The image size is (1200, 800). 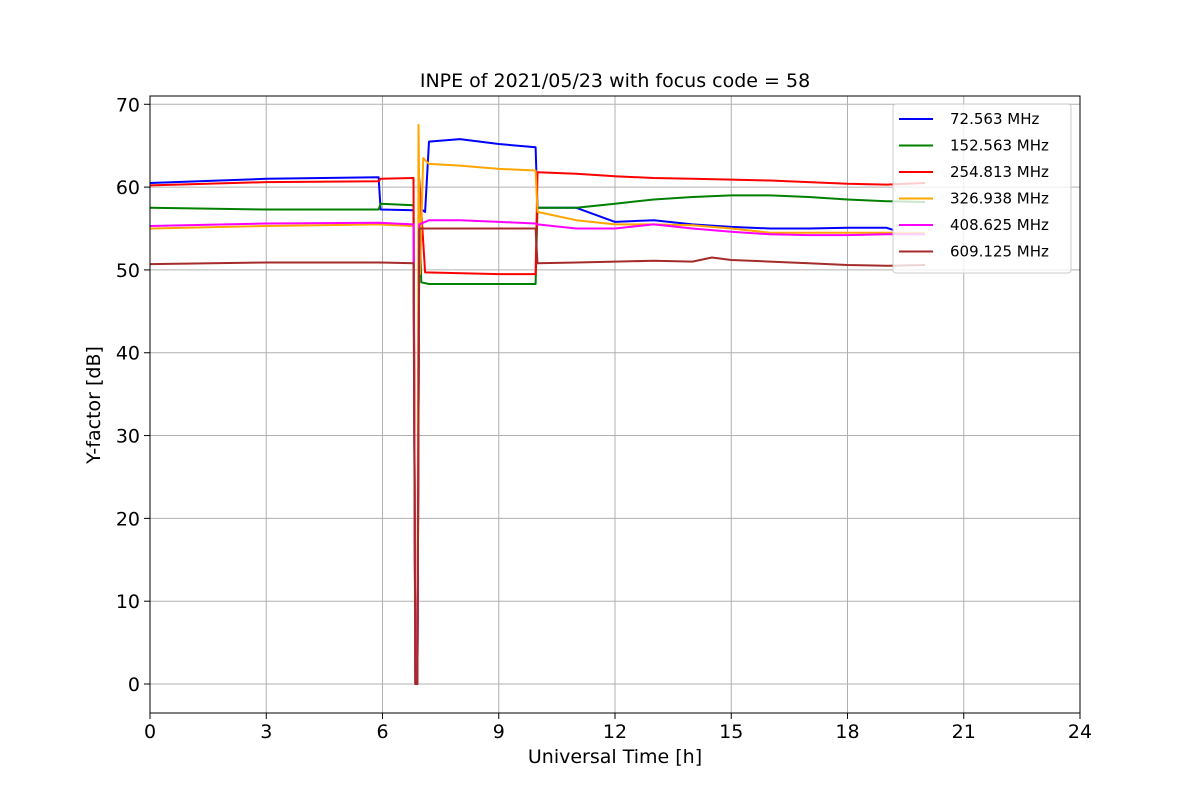 I want to click on legend-box, so click(x=982, y=188).